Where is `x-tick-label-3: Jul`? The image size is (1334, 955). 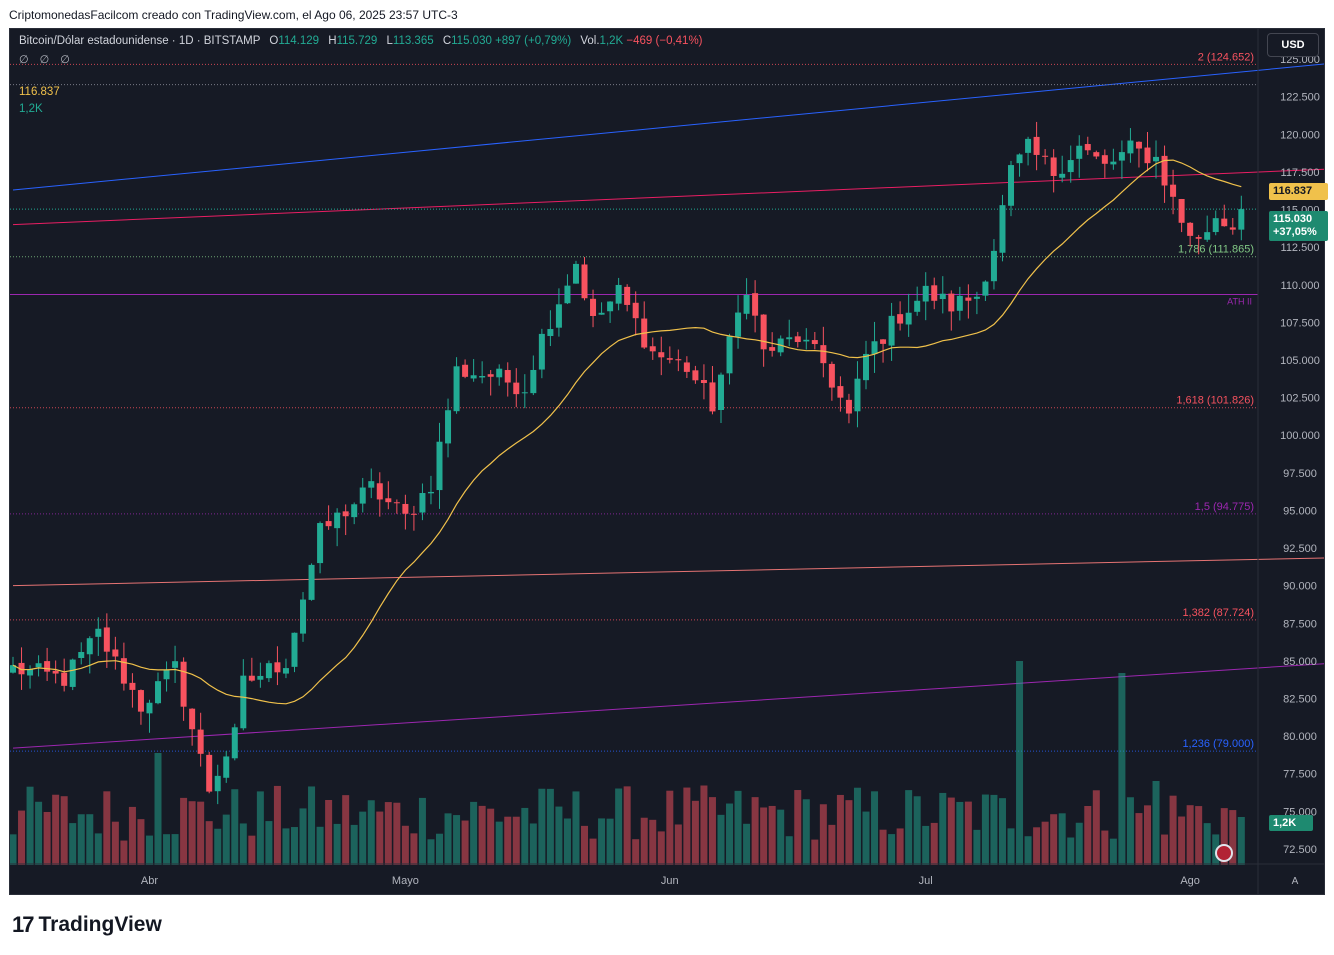 x-tick-label-3: Jul is located at coordinates (926, 881).